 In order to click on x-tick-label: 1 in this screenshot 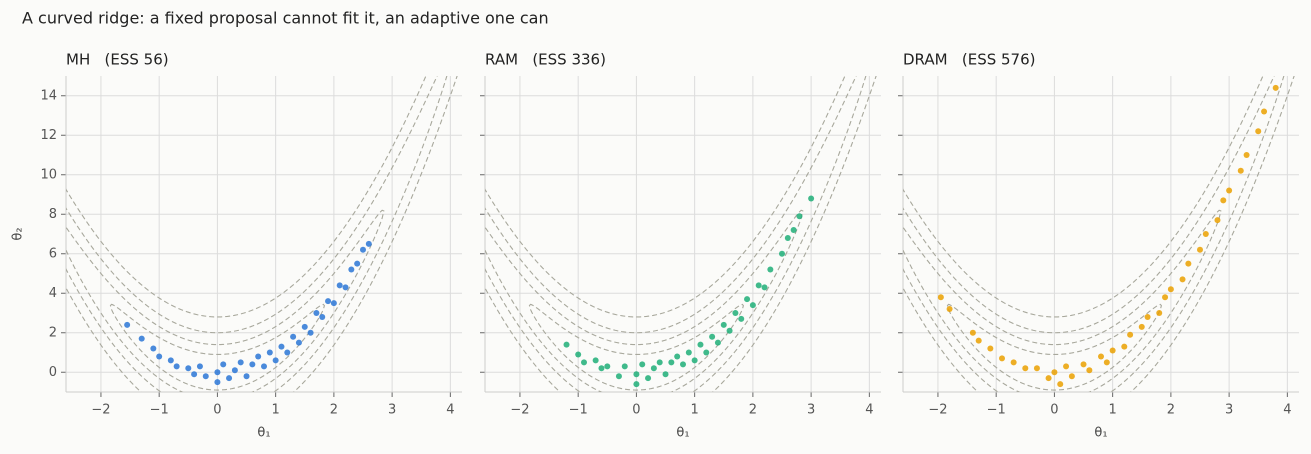, I will do `click(695, 410)`.